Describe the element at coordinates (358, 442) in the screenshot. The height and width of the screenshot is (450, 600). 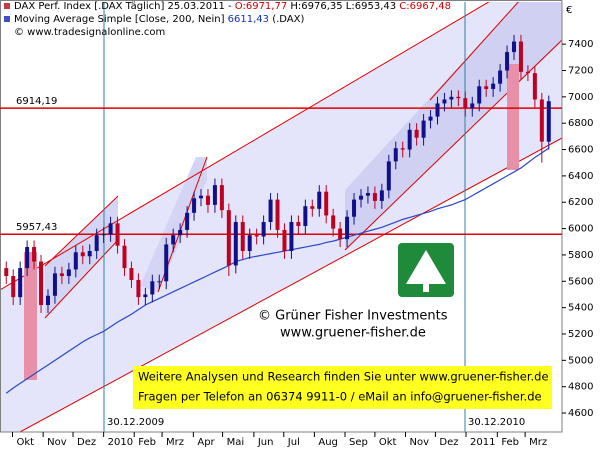
I see `x-tick-label: Sep` at that location.